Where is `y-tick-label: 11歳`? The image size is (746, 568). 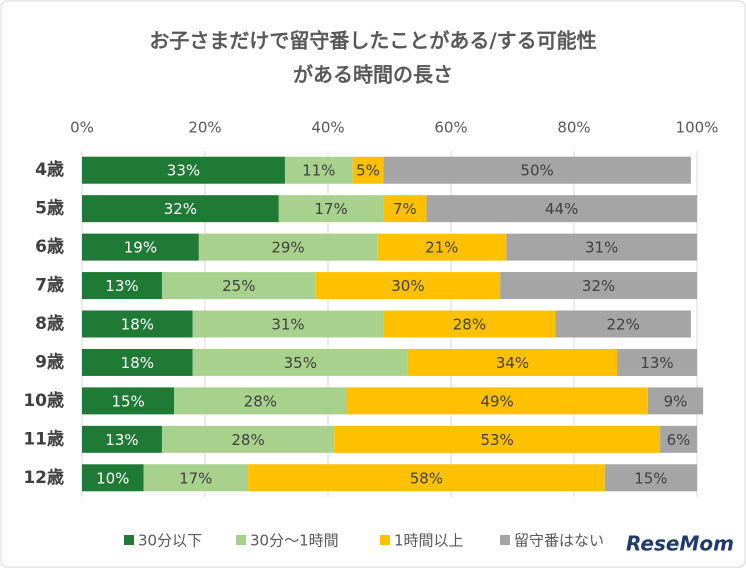 y-tick-label: 11歳 is located at coordinates (43, 438).